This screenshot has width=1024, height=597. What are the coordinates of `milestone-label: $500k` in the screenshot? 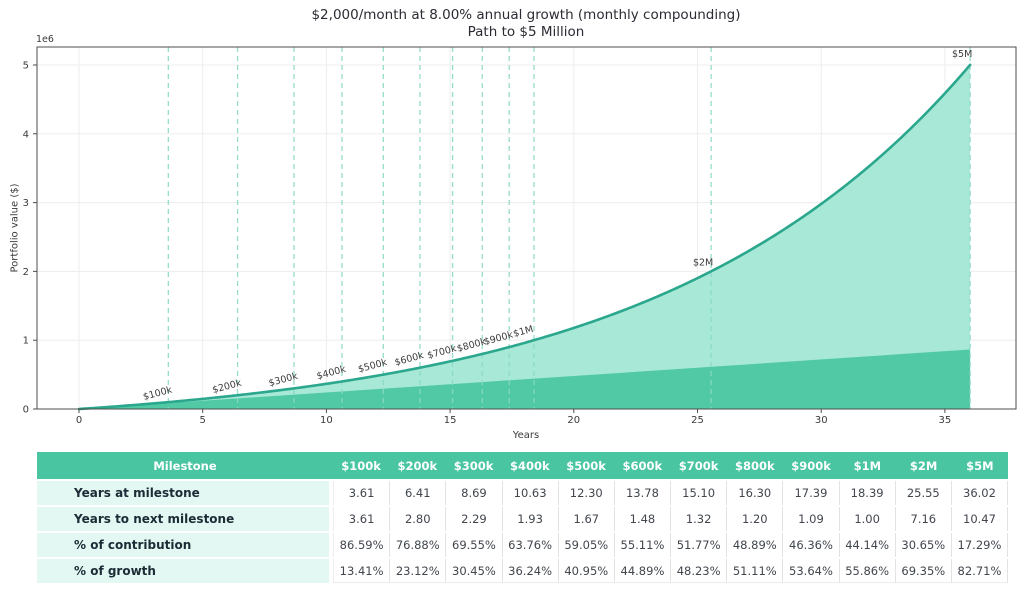 It's located at (373, 366).